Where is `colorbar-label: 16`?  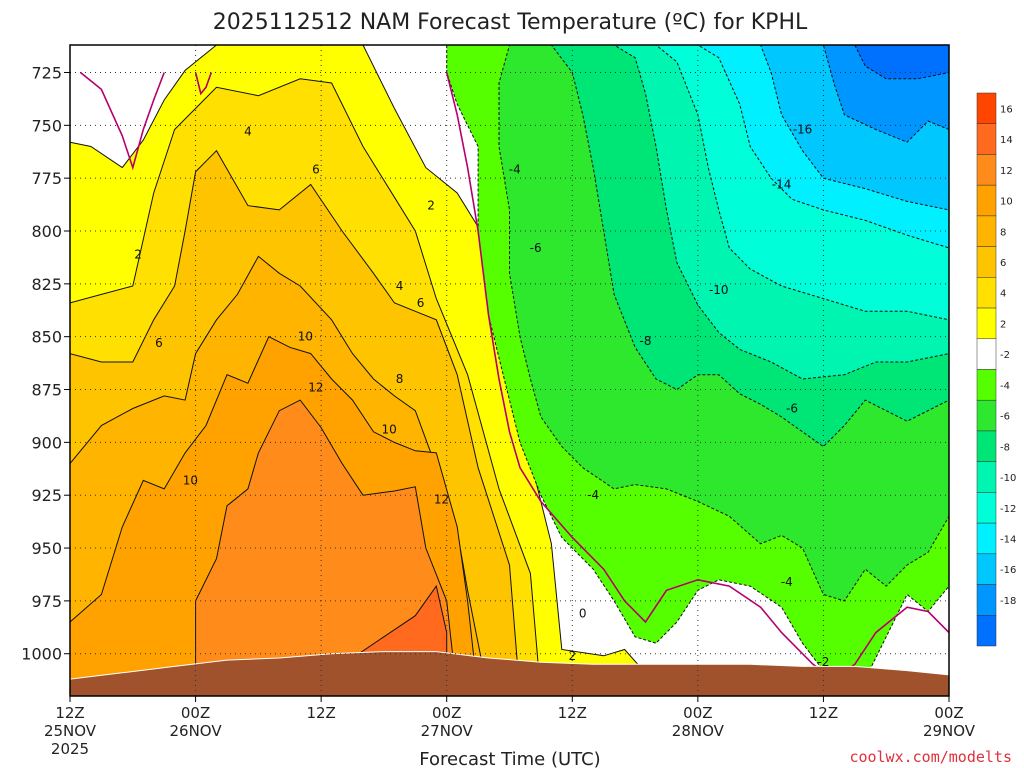 colorbar-label: 16 is located at coordinates (1006, 109).